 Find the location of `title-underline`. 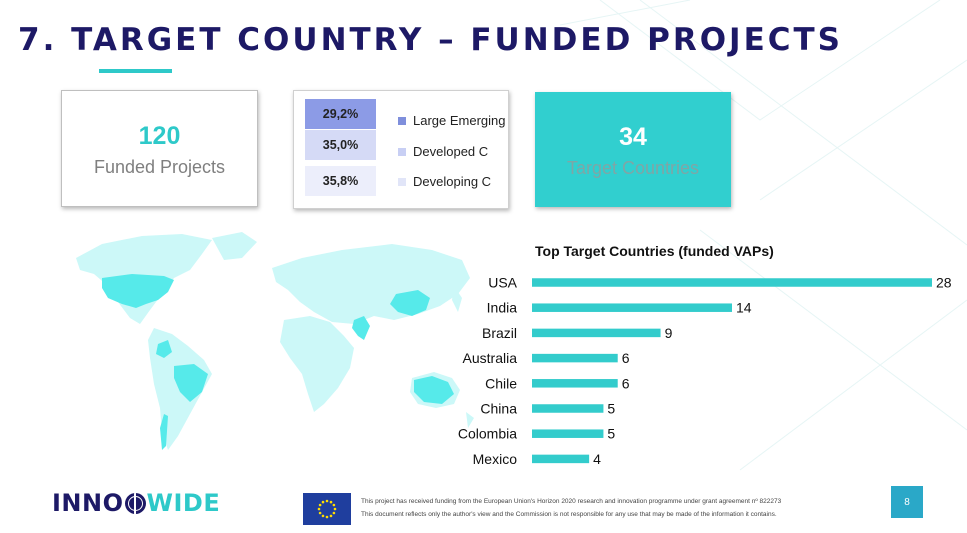

title-underline is located at coordinates (135, 71).